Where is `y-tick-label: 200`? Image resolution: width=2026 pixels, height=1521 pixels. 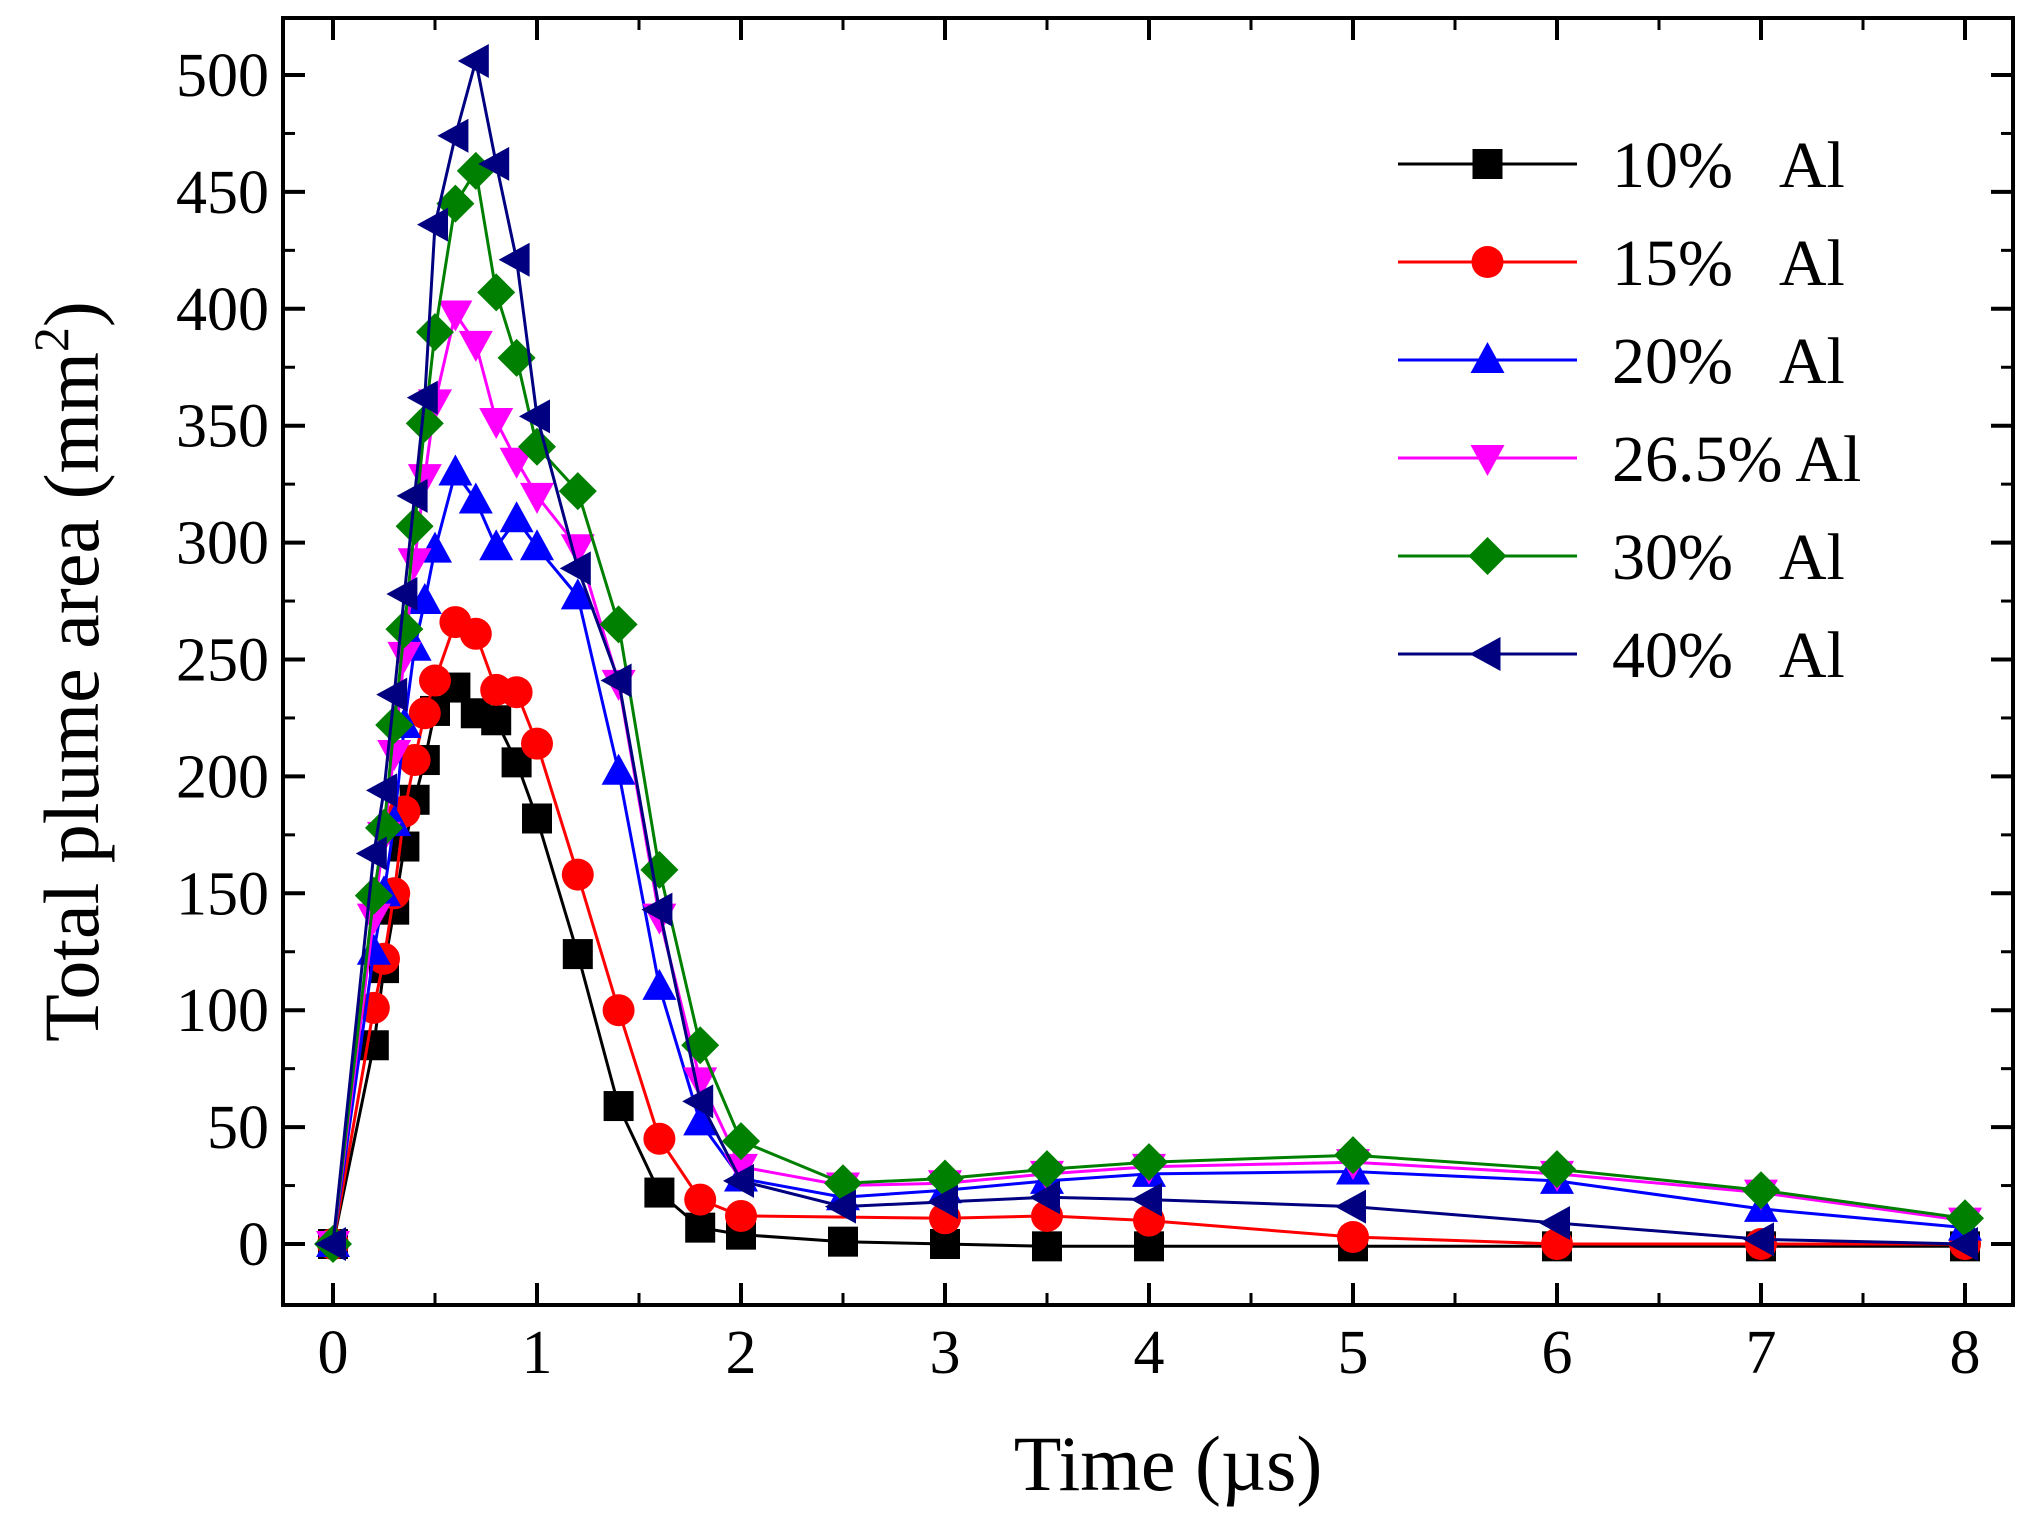 y-tick-label: 200 is located at coordinates (222, 777).